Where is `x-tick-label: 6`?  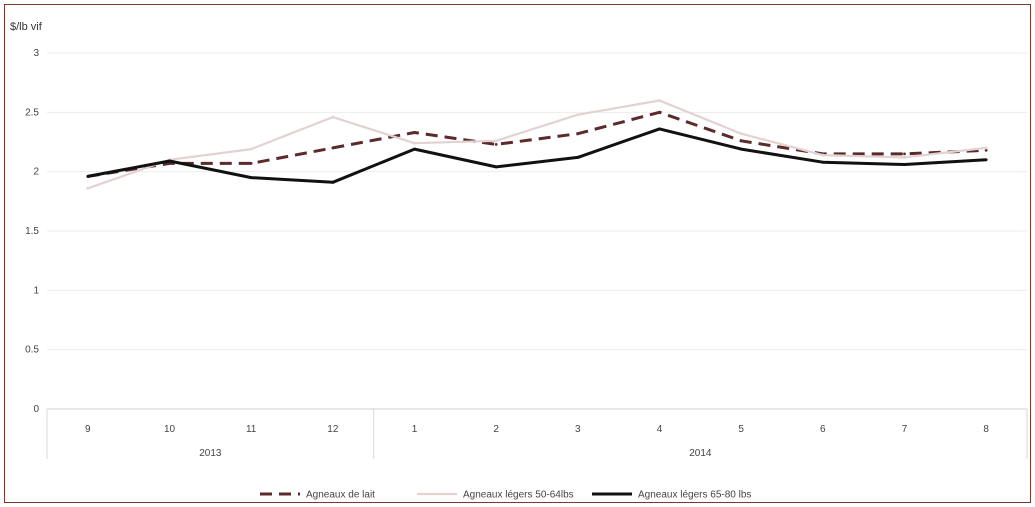 x-tick-label: 6 is located at coordinates (823, 429).